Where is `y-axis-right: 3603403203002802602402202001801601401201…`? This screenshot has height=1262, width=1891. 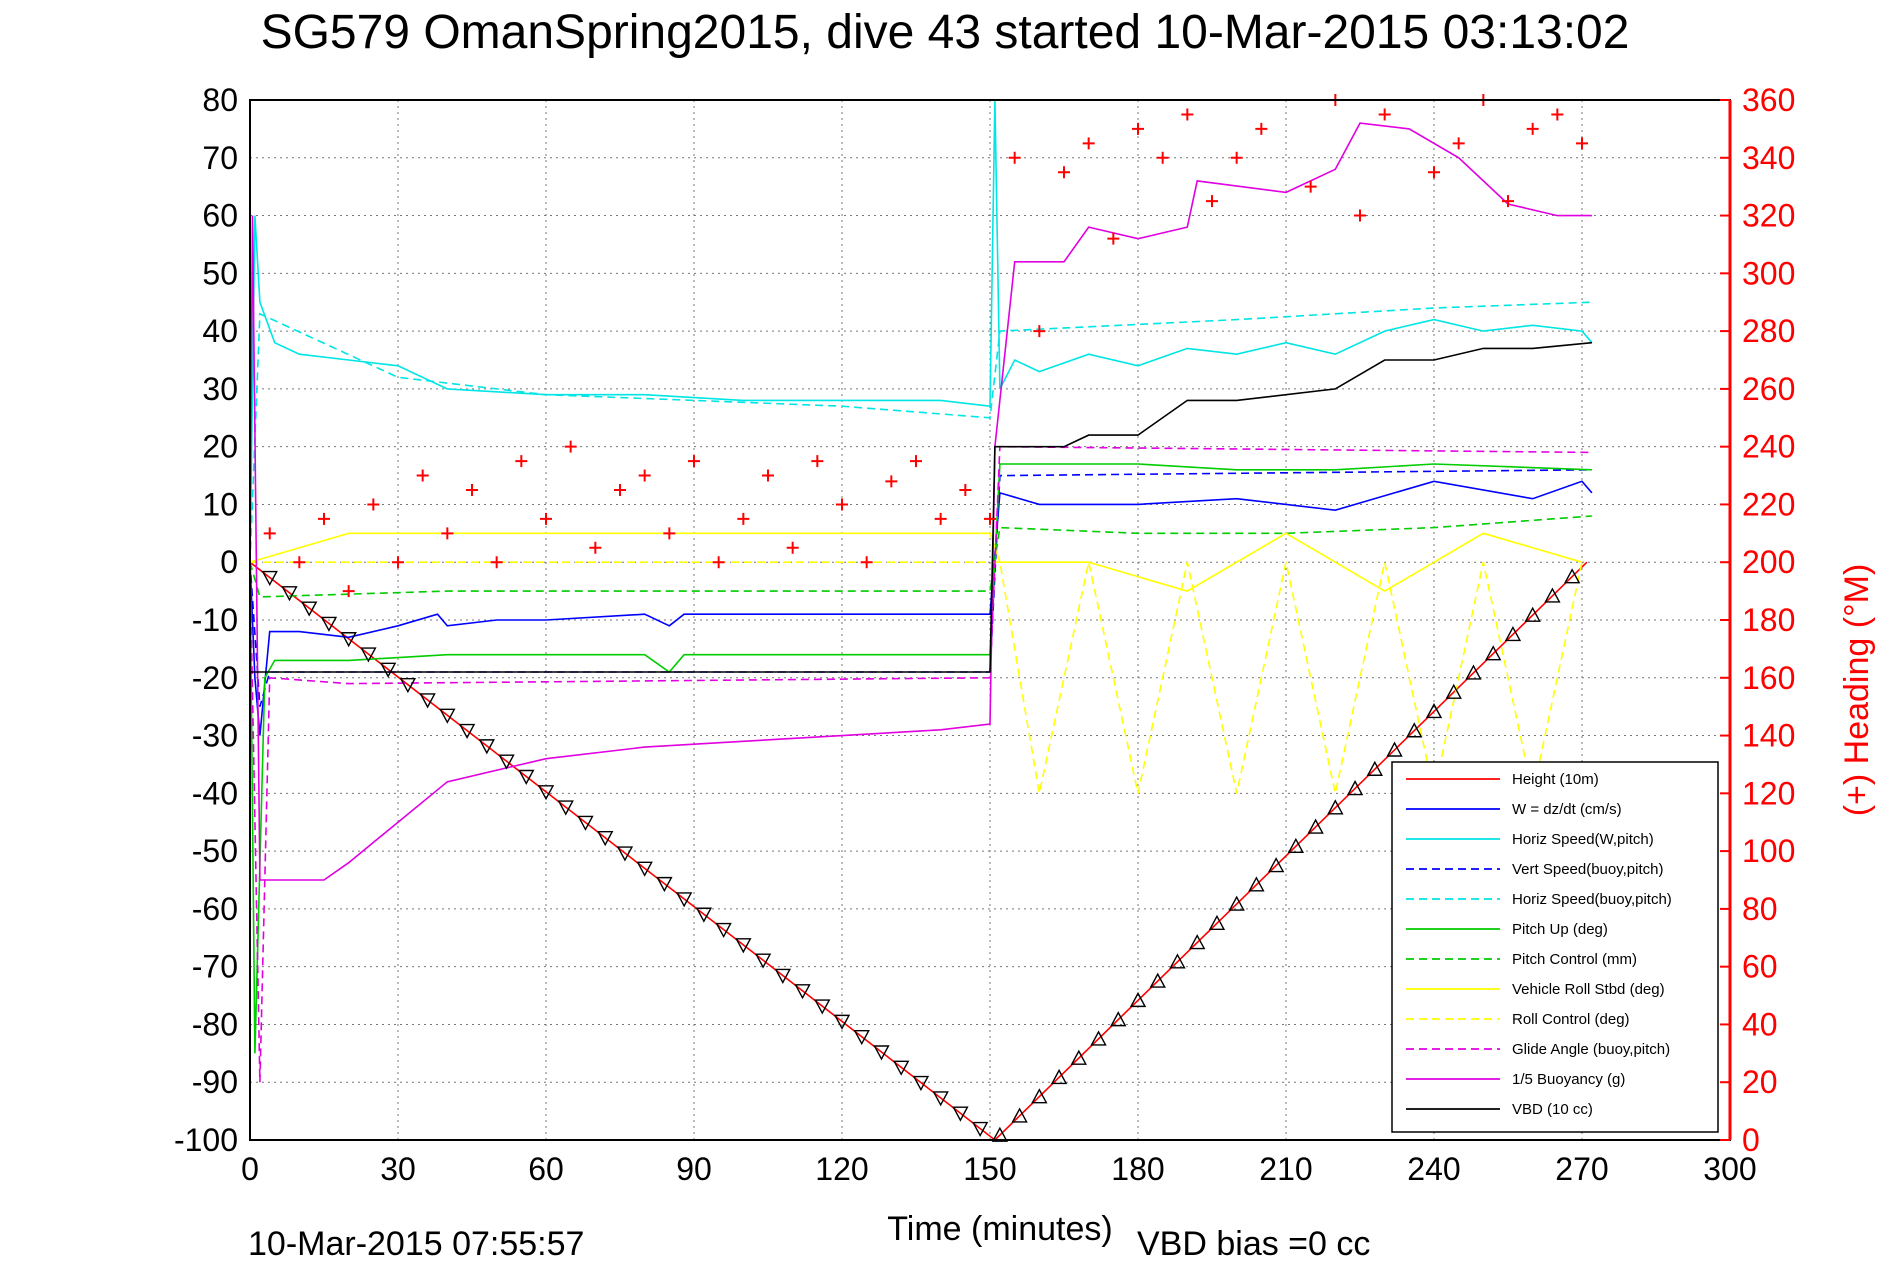 y-axis-right: 3603403203002802602402202001801601401201… is located at coordinates (1757, 620).